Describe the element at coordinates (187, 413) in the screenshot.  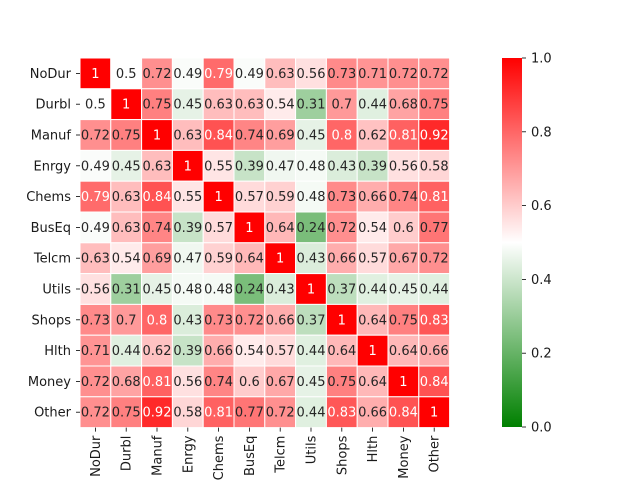
I see `cell-value-other-enrgy: 0.58` at that location.